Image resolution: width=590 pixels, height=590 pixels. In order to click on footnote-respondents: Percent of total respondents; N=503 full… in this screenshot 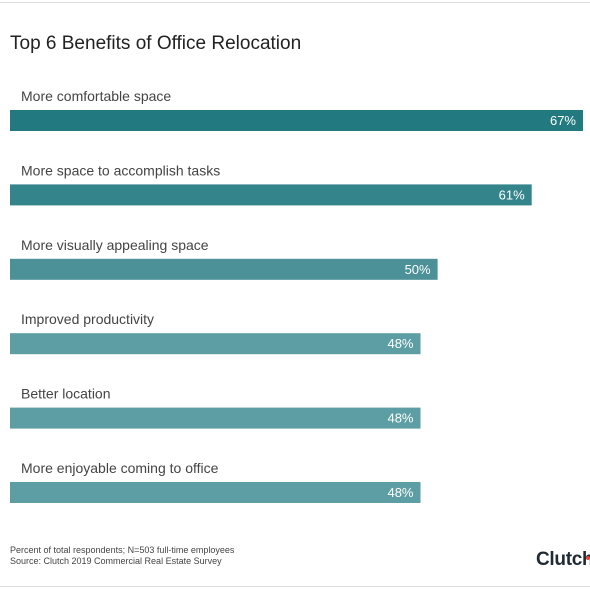, I will do `click(122, 550)`.